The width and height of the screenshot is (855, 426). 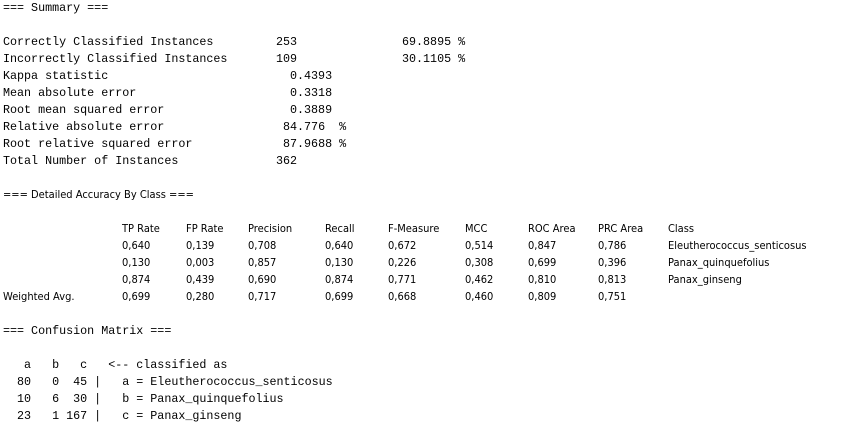 I want to click on accuracy-cell: 0,786, so click(x=612, y=245).